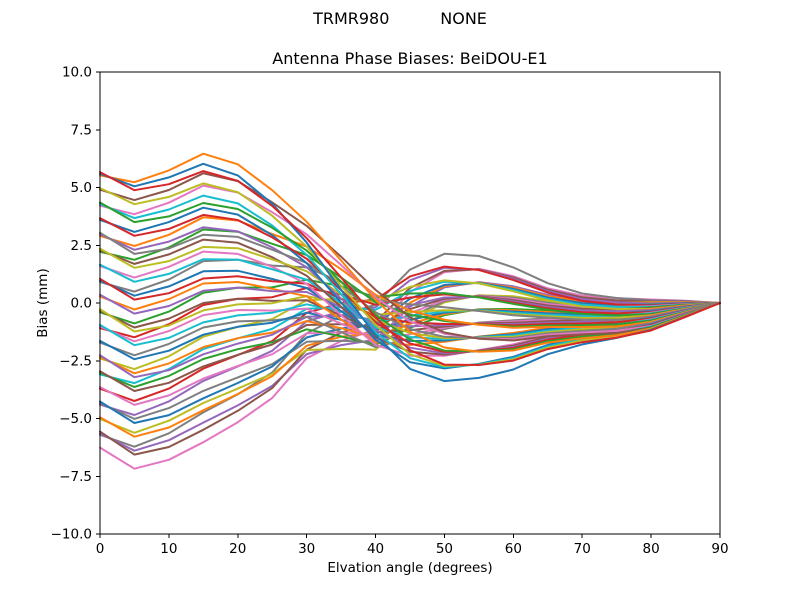 The width and height of the screenshot is (800, 600). What do you see at coordinates (75, 477) in the screenshot?
I see `y-tick-label: −7.5` at bounding box center [75, 477].